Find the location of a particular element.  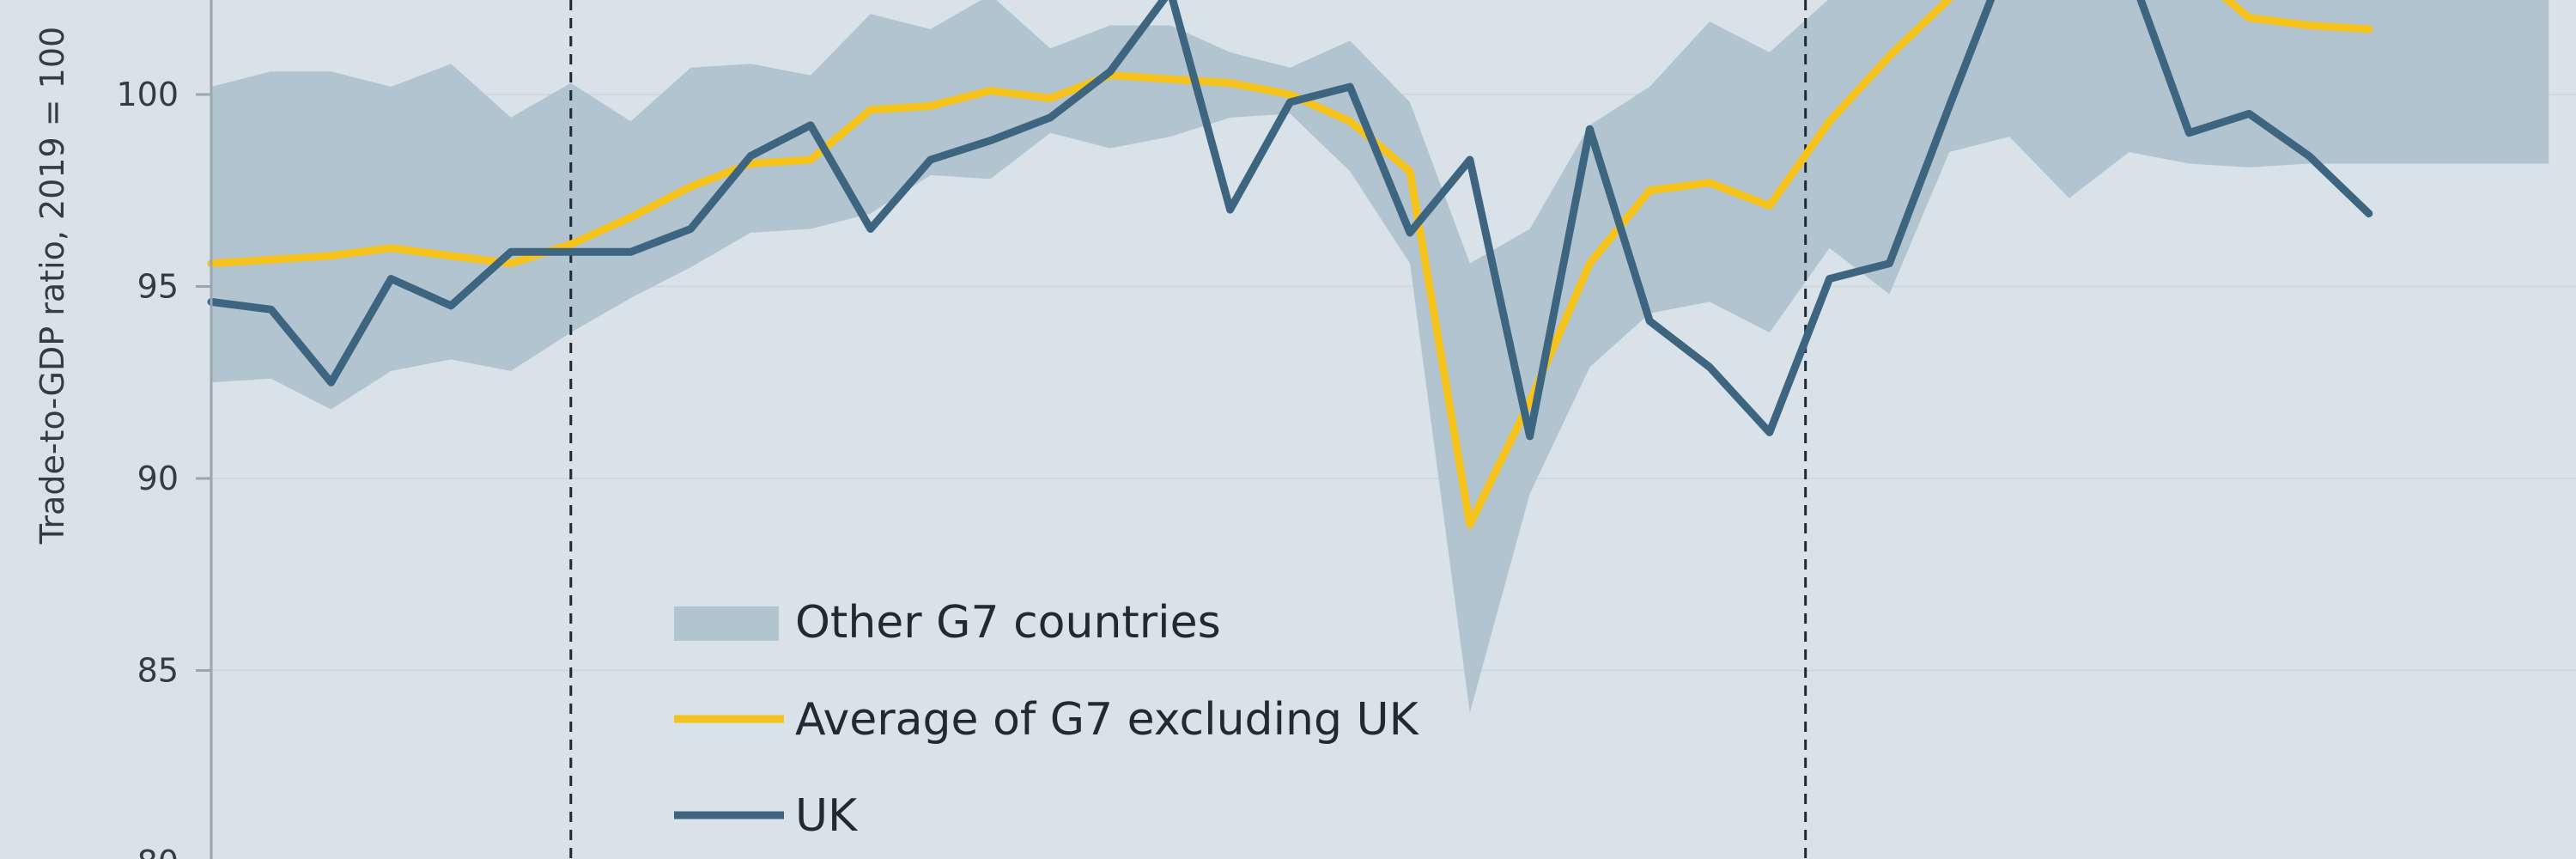

legend-swatch-band is located at coordinates (726, 623).